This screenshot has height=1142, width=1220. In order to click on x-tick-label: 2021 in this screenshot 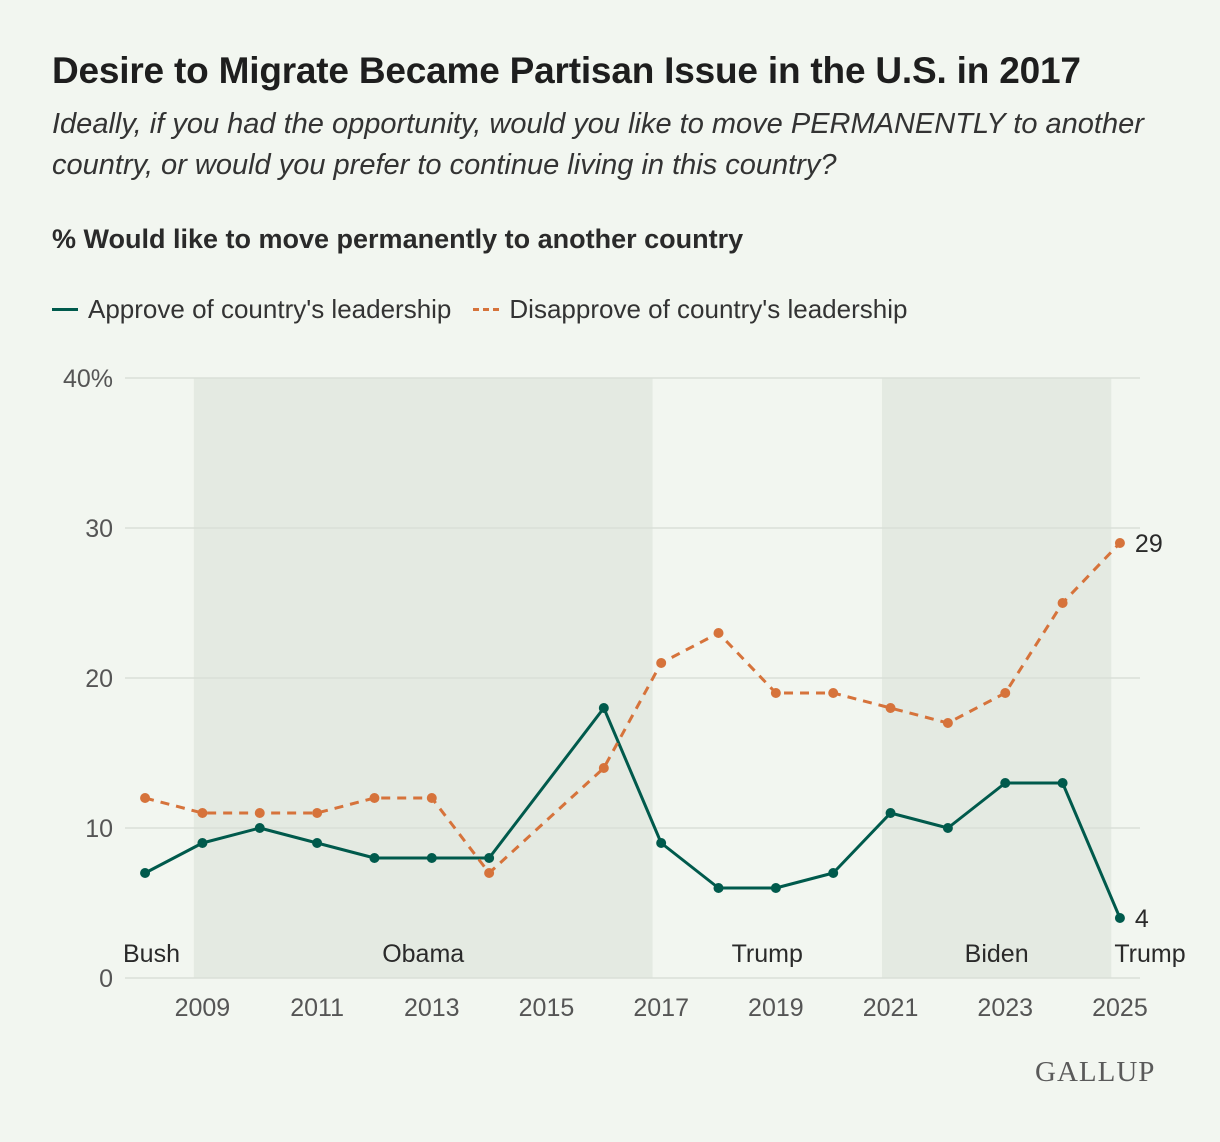, I will do `click(891, 1008)`.